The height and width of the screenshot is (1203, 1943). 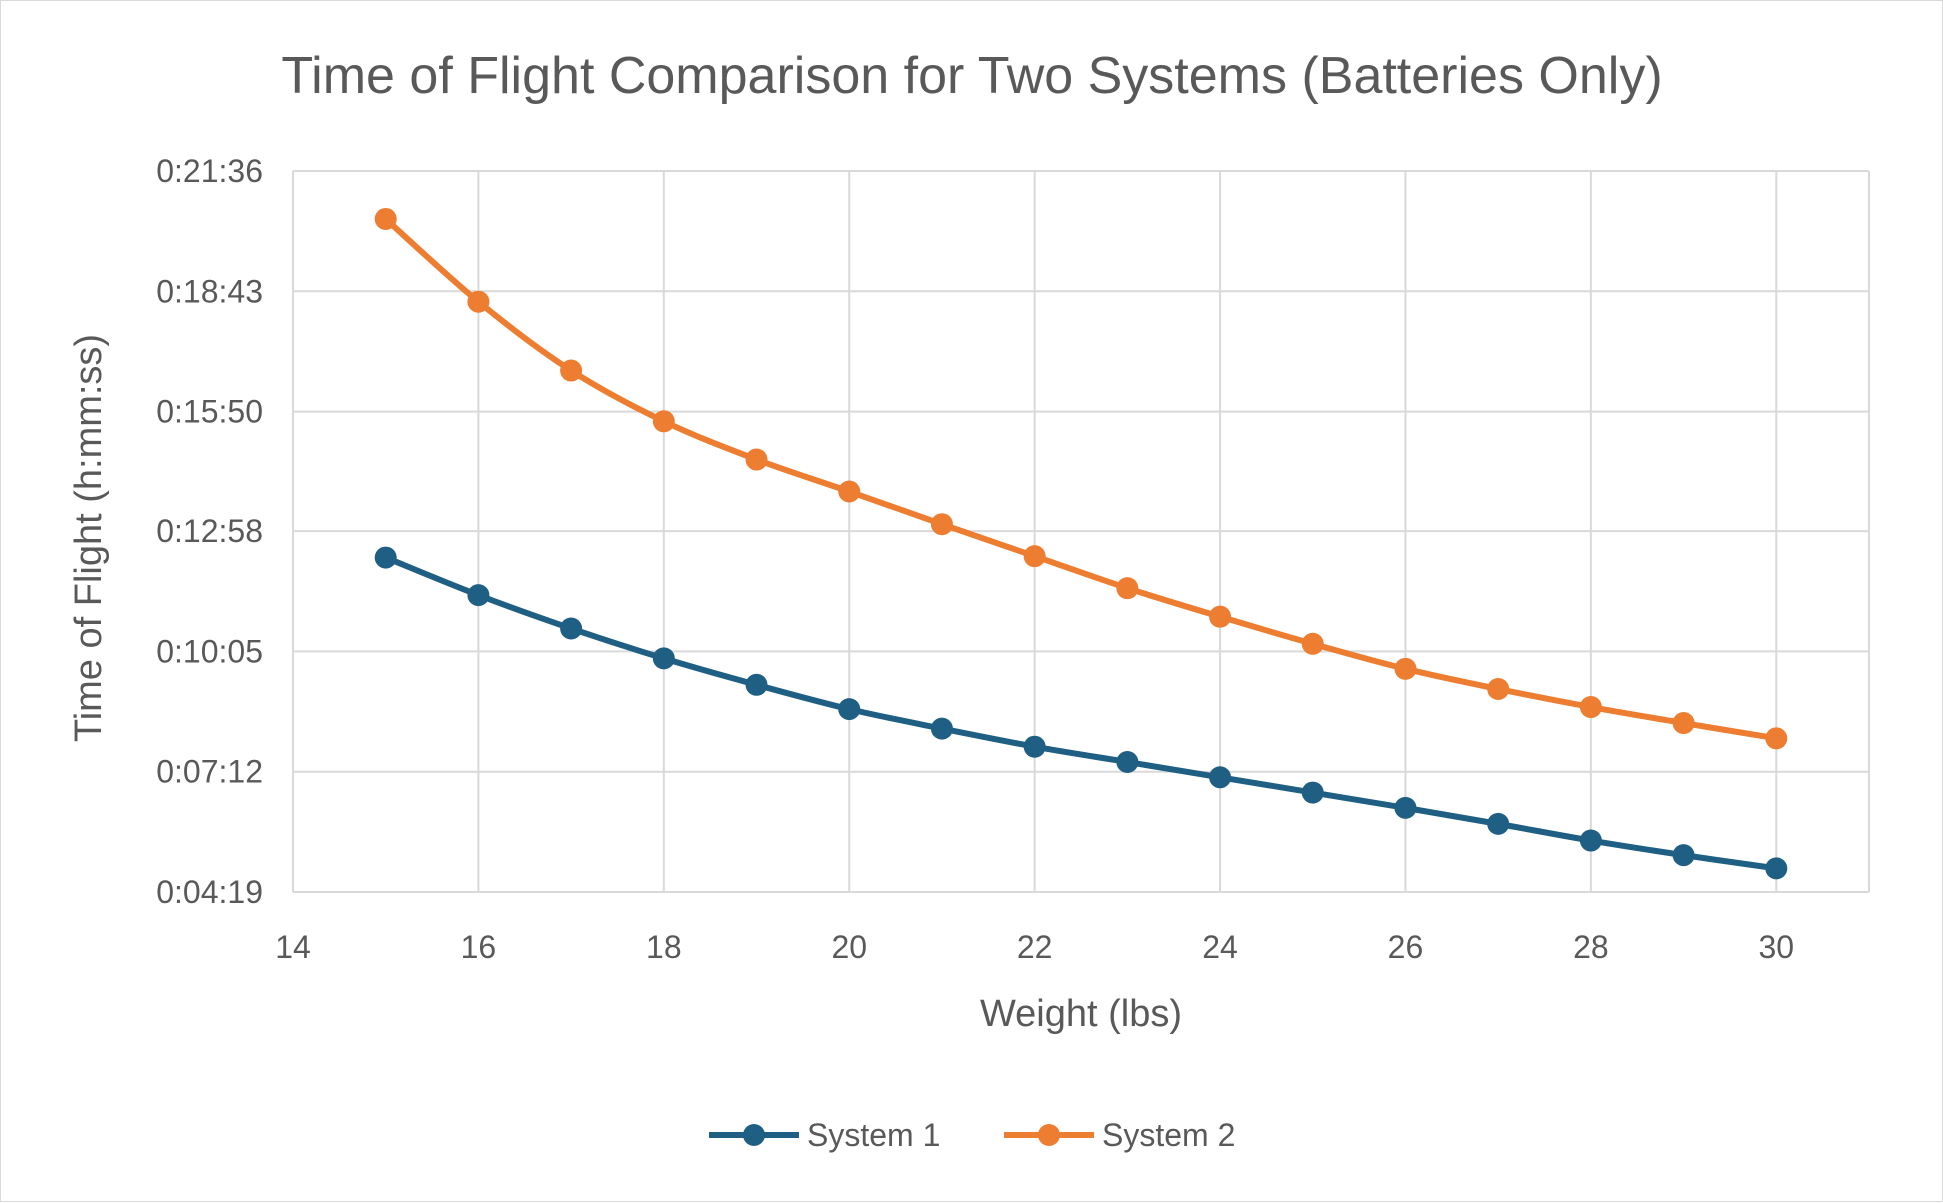 I want to click on x-axis-title: Weight (lbs), so click(x=1081, y=1014).